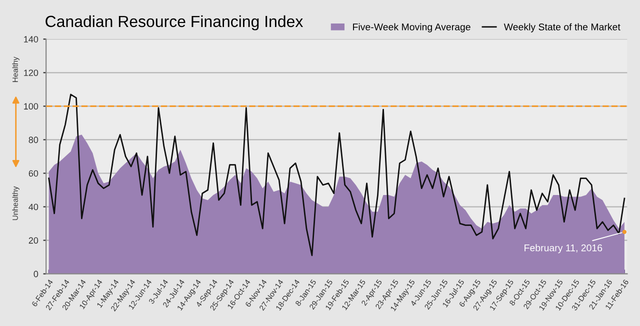 This screenshot has width=640, height=326. What do you see at coordinates (563, 249) in the screenshot?
I see `annotation: February 11, 2016` at bounding box center [563, 249].